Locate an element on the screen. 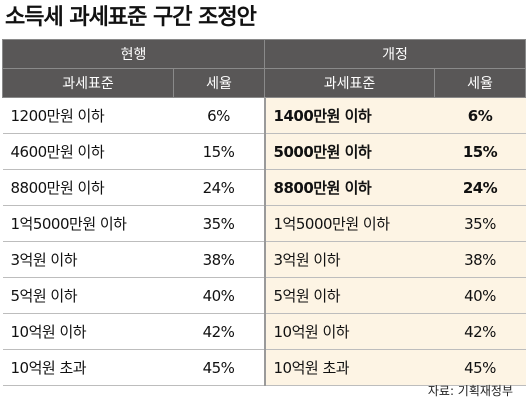 Image resolution: width=527 pixels, height=405 pixels. group-header-current: 현행 is located at coordinates (133, 54).